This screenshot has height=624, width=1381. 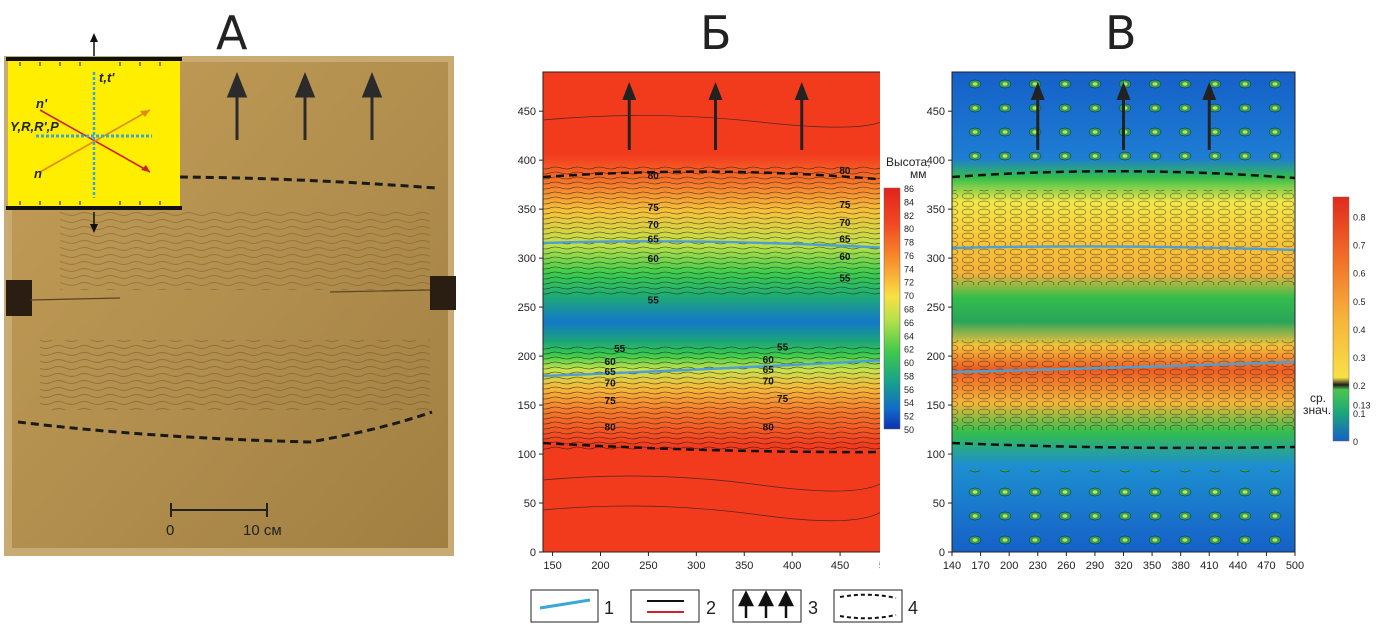 I want to click on panel-v-xtick-label: 200, so click(x=1009, y=566).